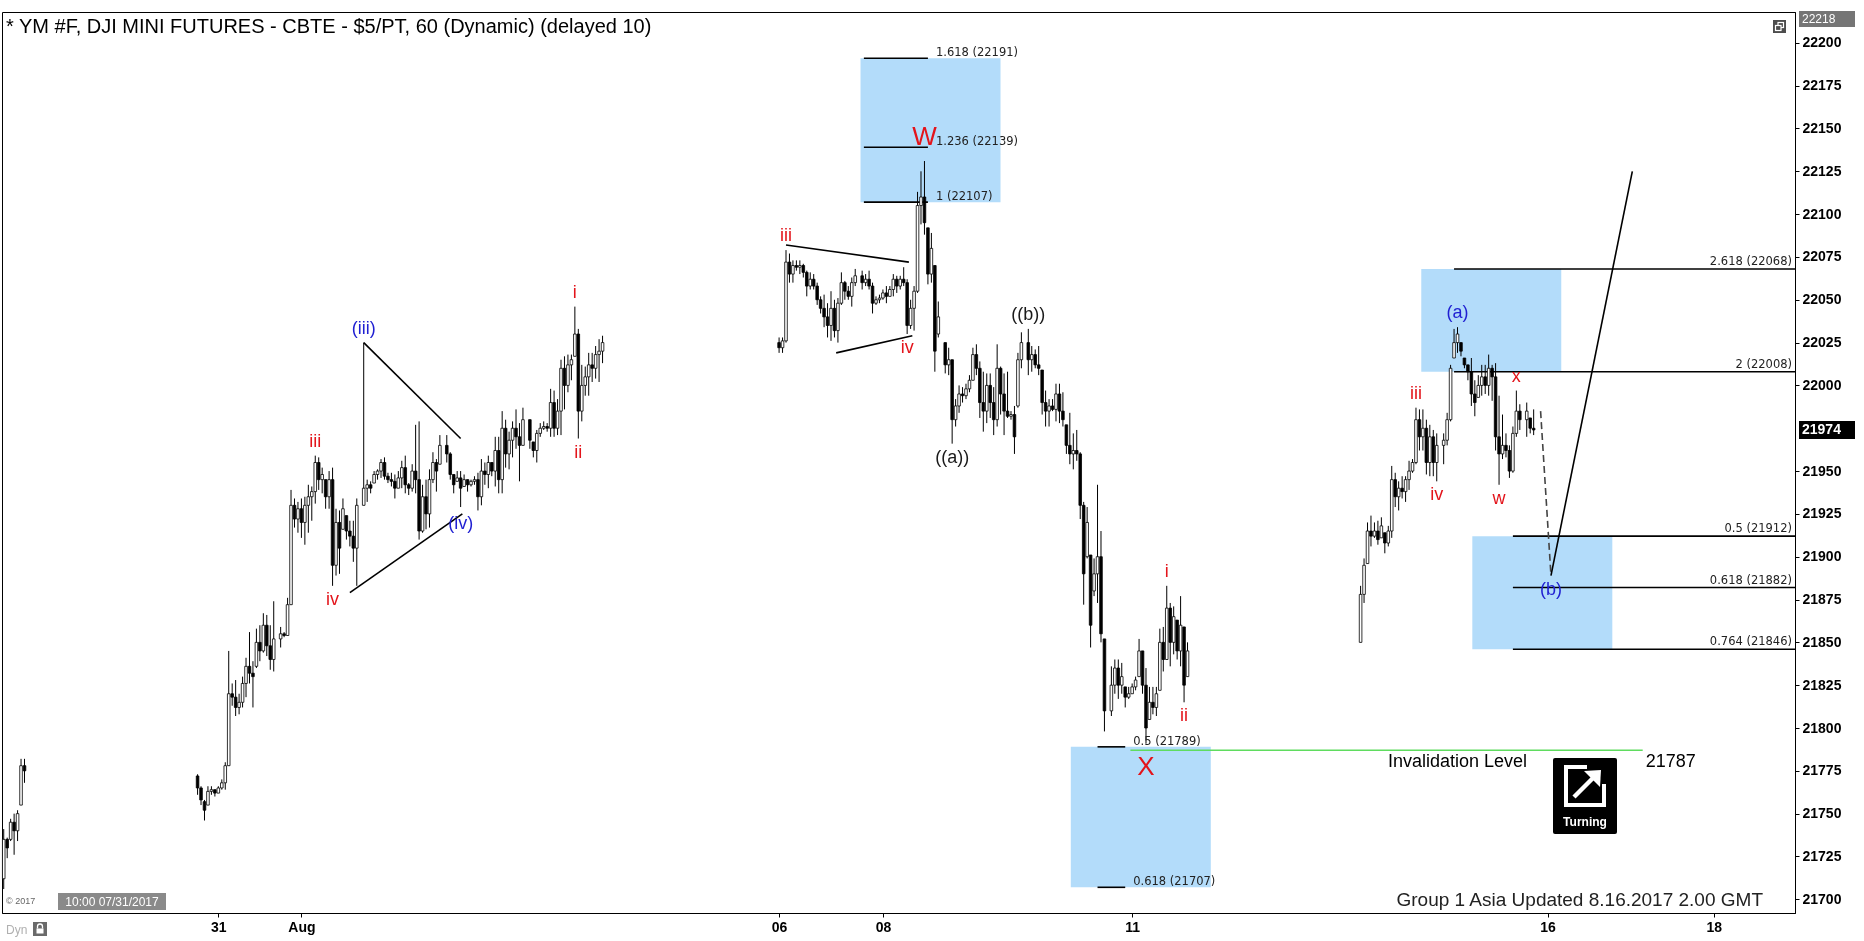  Describe the element at coordinates (461, 523) in the screenshot. I see `annotation: (iv)` at that location.